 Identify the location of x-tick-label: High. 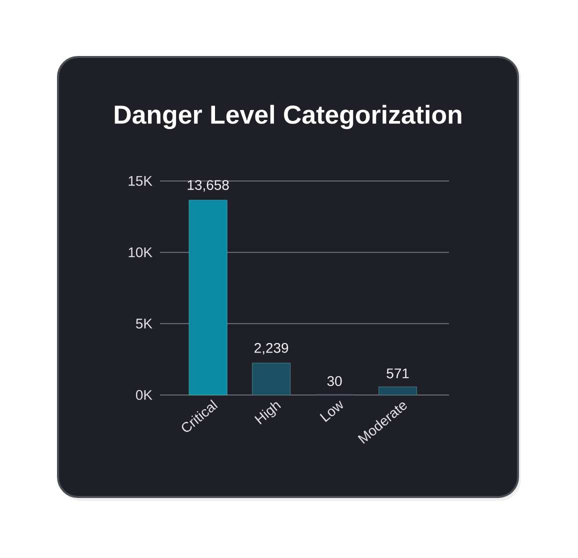
(268, 413).